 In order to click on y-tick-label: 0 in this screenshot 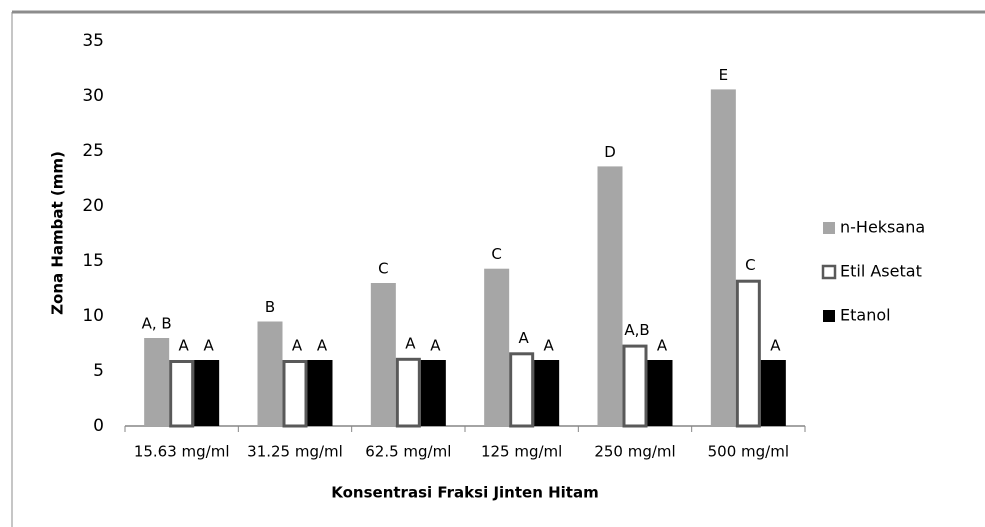, I will do `click(98, 426)`.